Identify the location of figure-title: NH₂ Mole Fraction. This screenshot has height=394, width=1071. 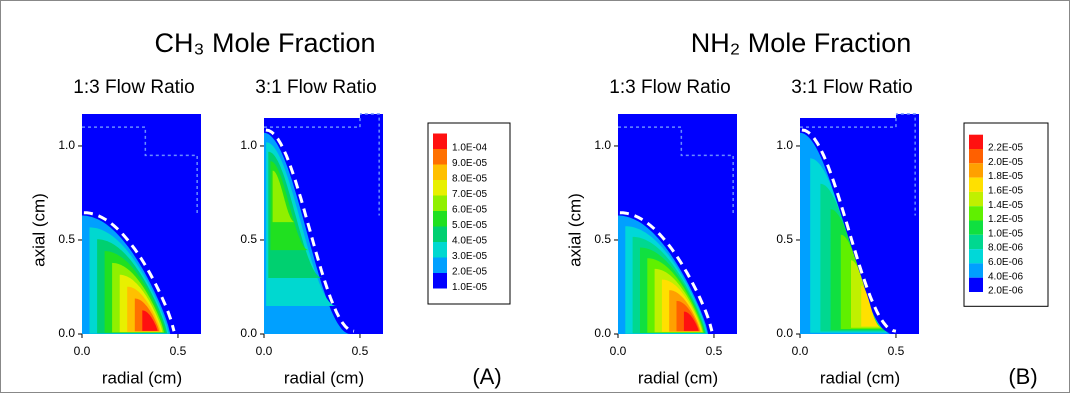
(801, 43).